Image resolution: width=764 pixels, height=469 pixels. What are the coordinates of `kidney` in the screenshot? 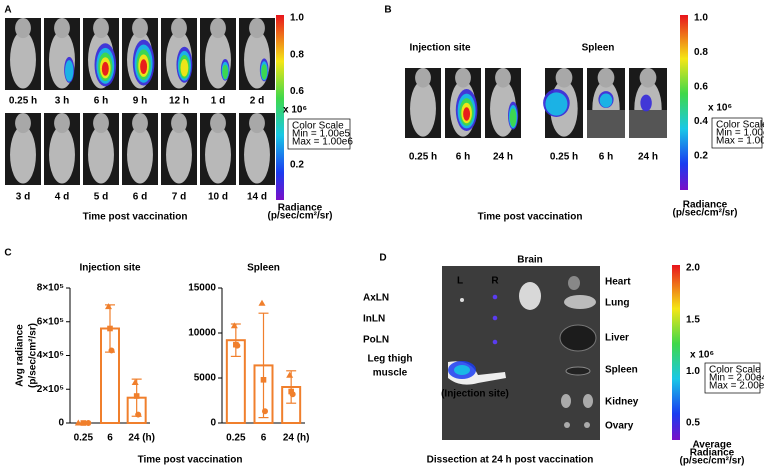 It's located at (588, 401).